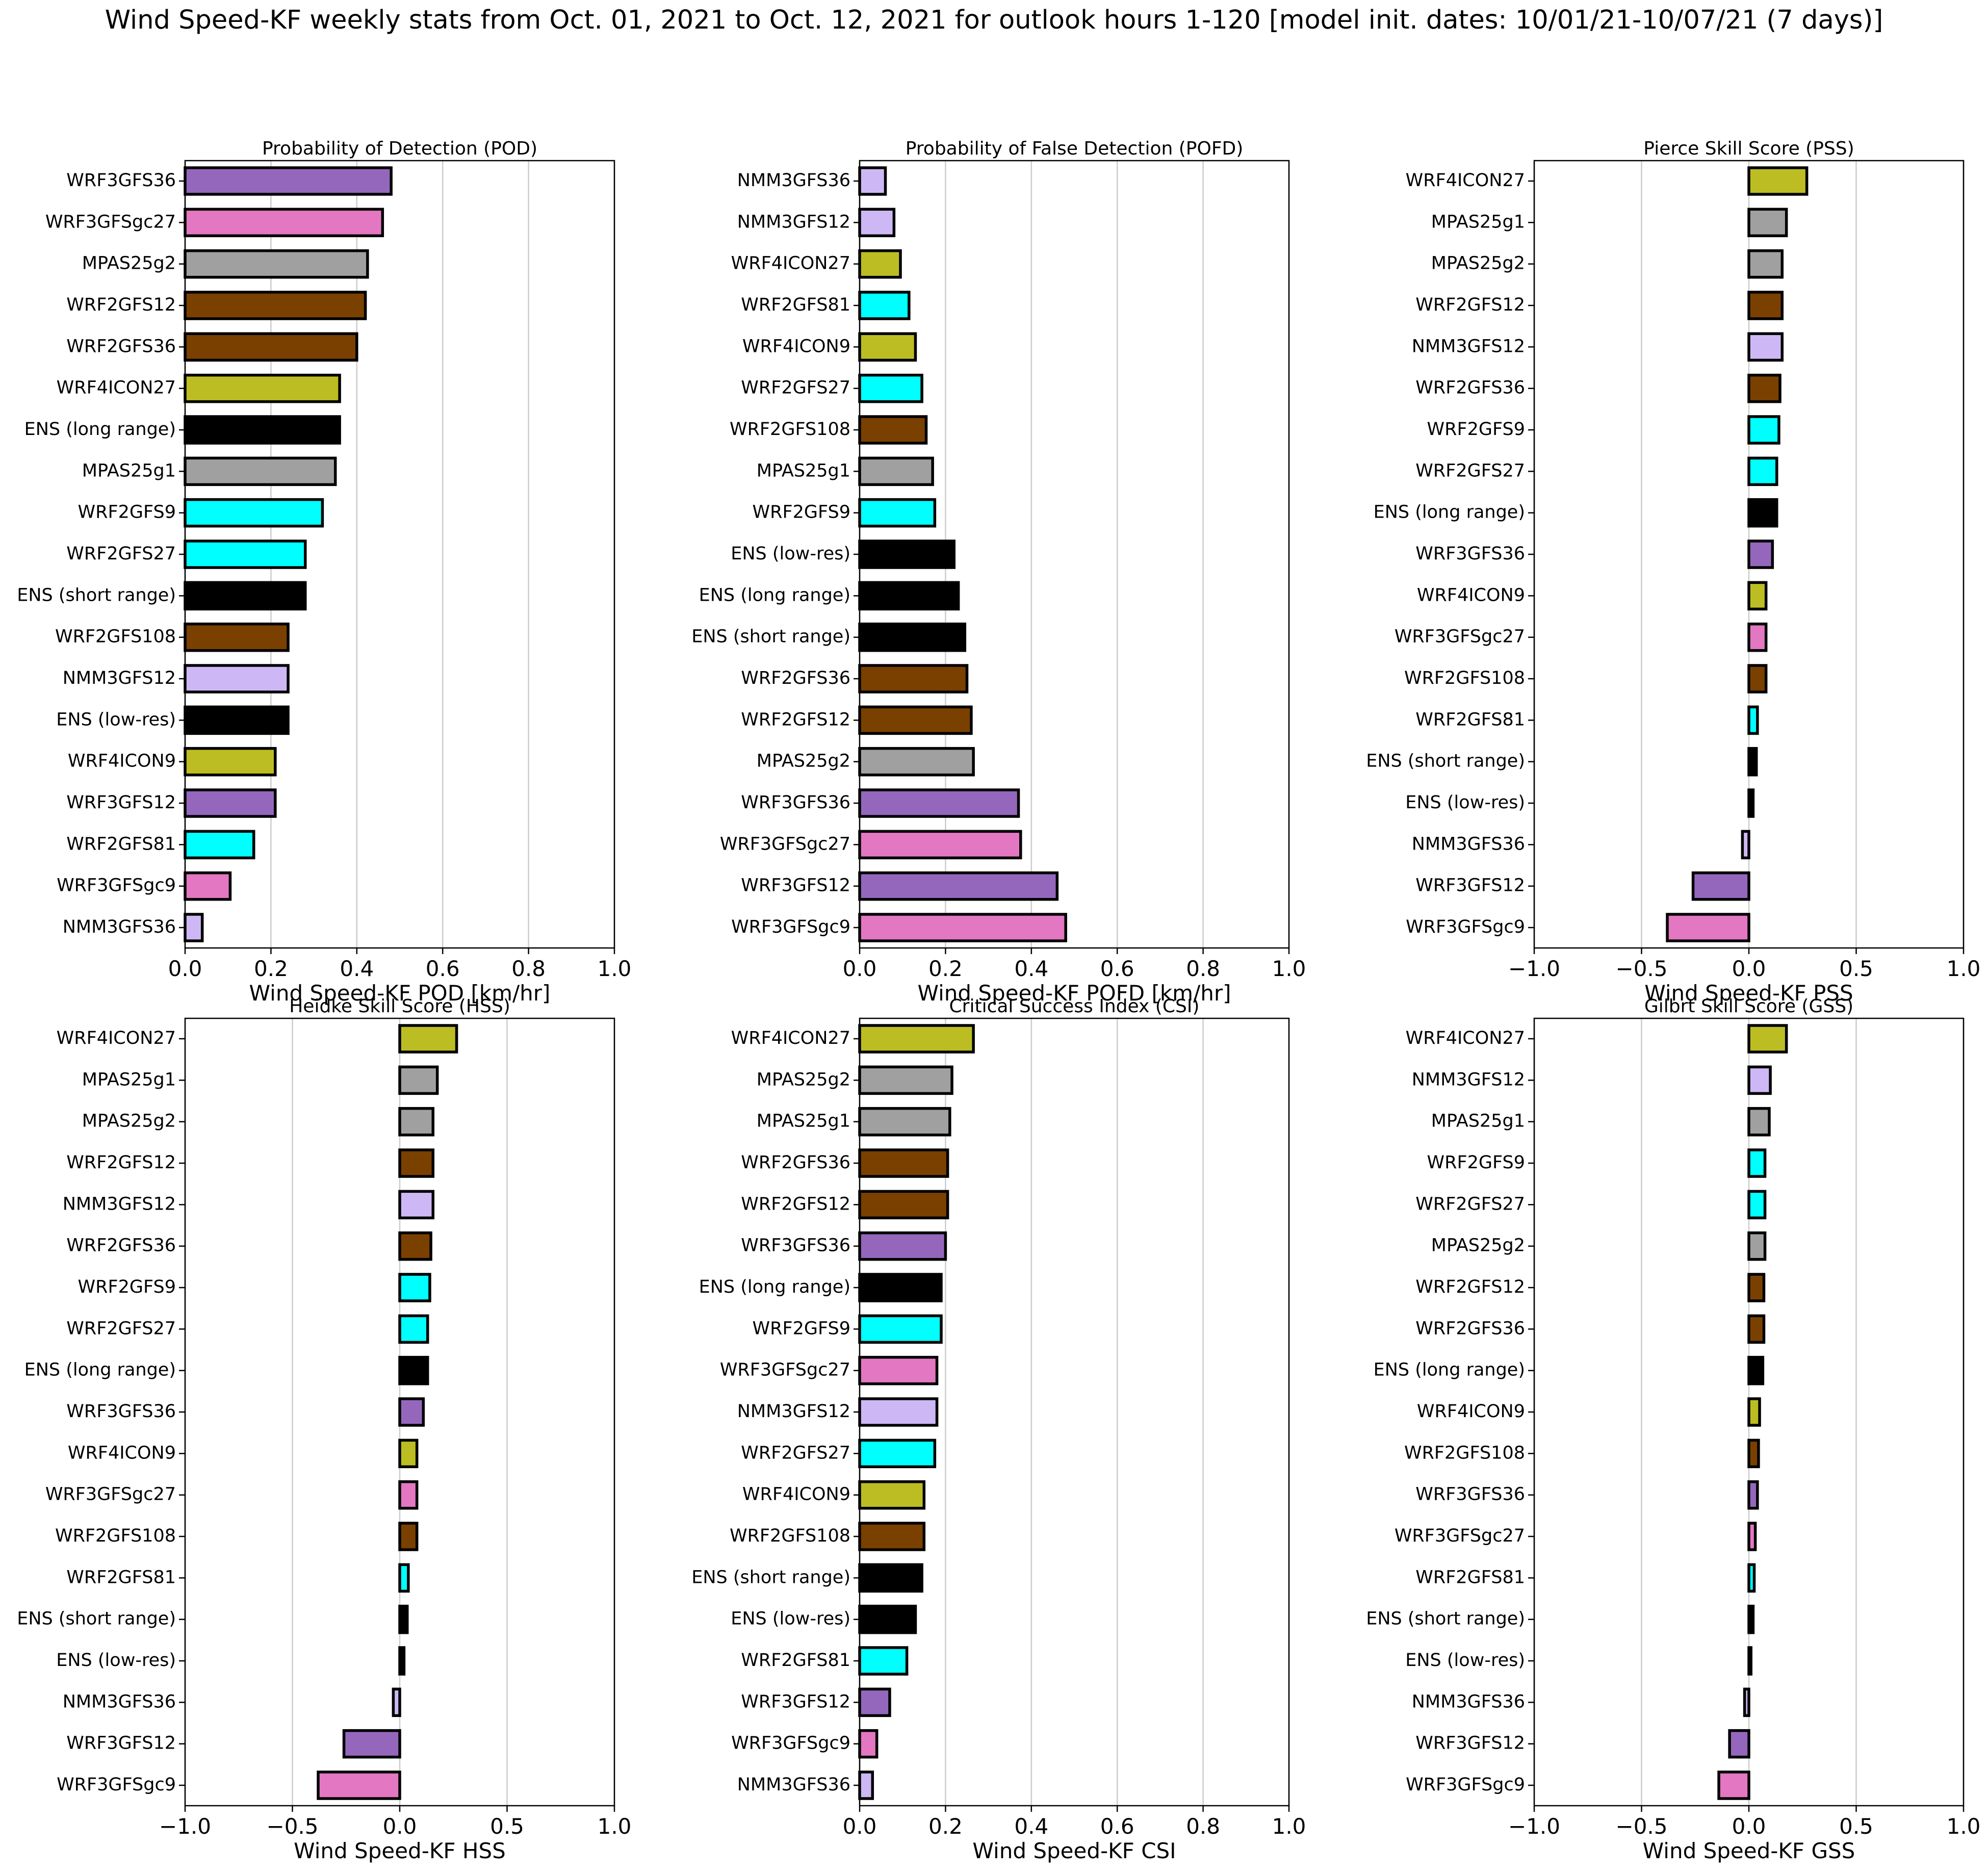  What do you see at coordinates (1117, 968) in the screenshot?
I see `x-tick-label: 0.6` at bounding box center [1117, 968].